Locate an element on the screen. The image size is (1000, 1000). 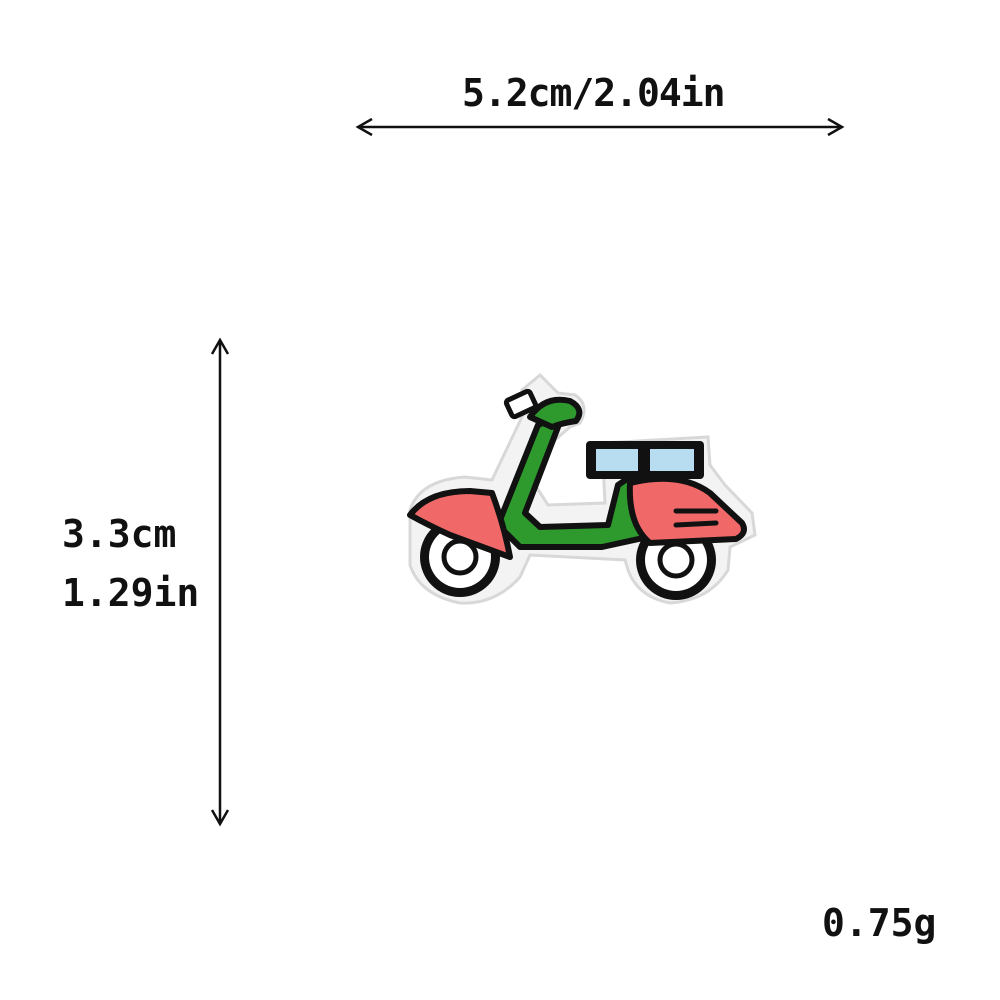
width-arrow is located at coordinates (600, 127).